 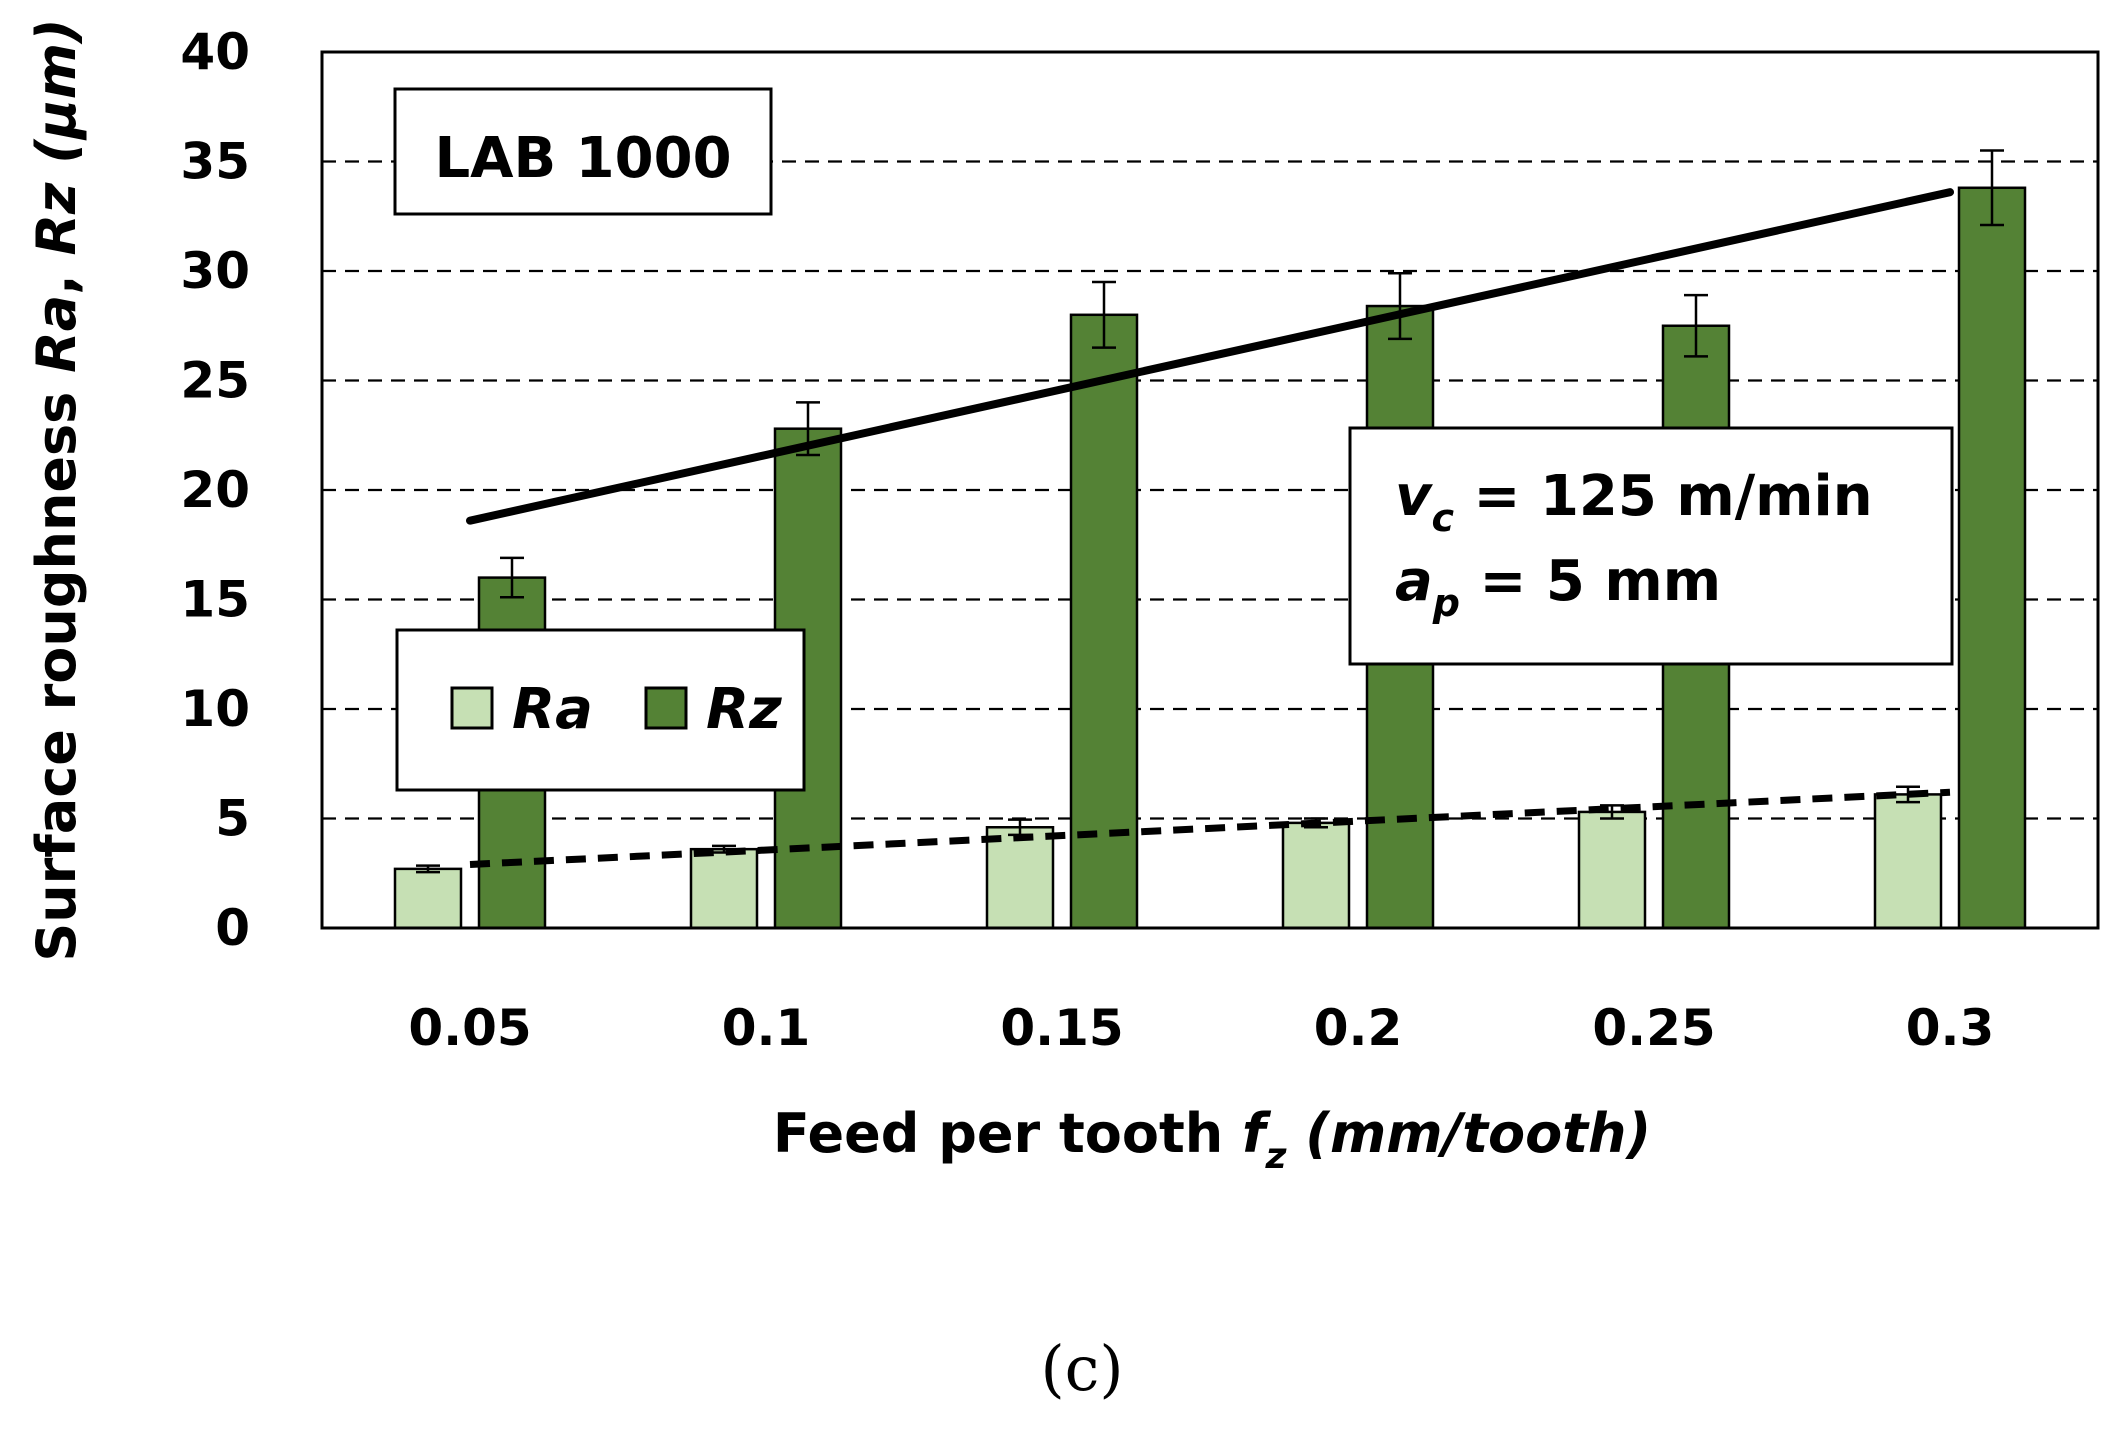 What do you see at coordinates (56, 100) in the screenshot?
I see `y-axis-title-unit: (µm)` at bounding box center [56, 100].